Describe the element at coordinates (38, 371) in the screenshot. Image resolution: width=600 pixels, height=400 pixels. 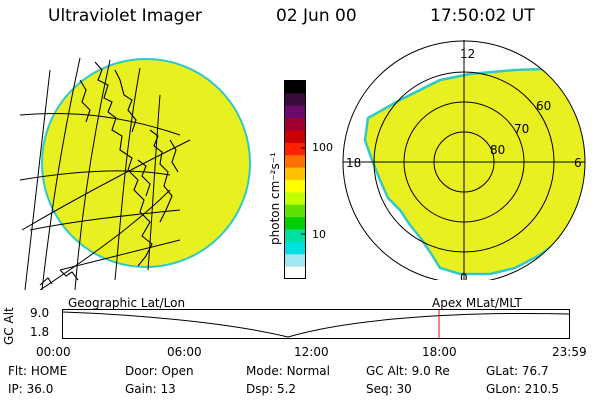
I see `status-flt: Flt: HOME` at that location.